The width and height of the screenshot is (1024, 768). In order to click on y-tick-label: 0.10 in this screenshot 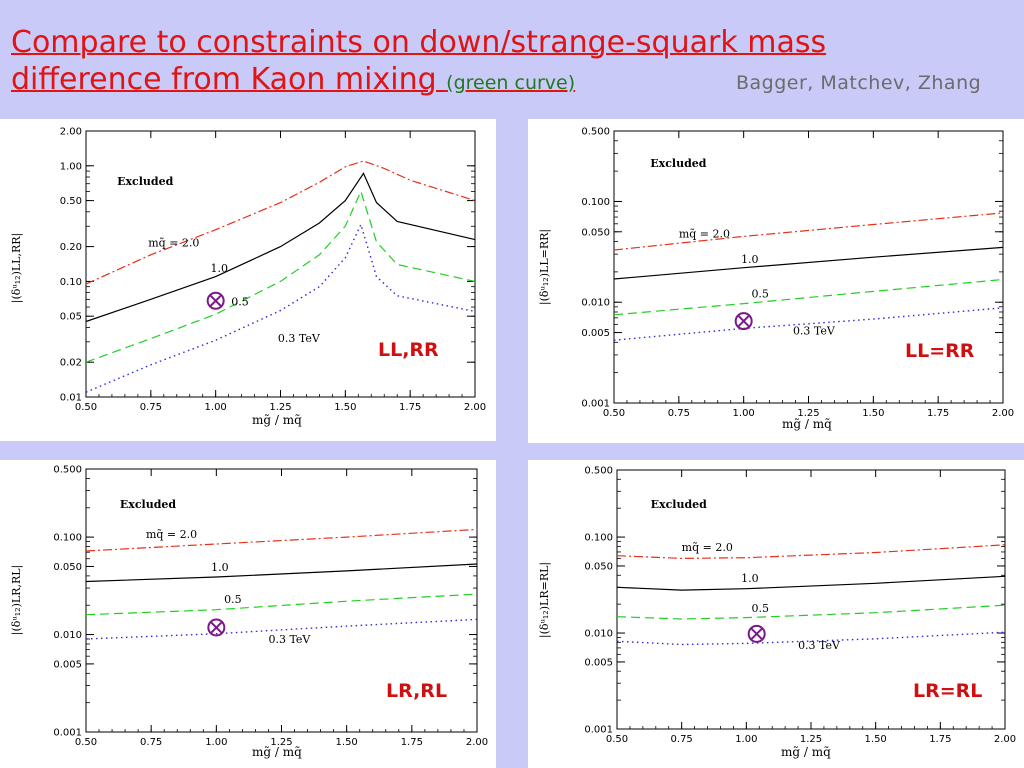, I will do `click(71, 282)`.